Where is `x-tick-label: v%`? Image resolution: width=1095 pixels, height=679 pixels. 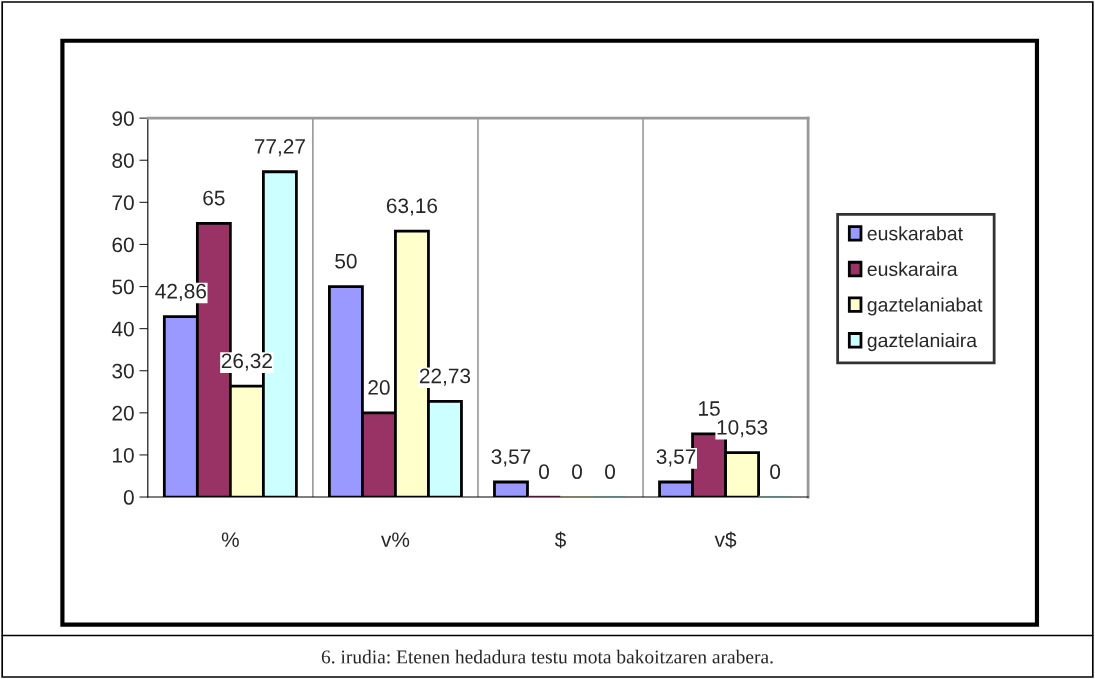
x-tick-label: v% is located at coordinates (395, 539).